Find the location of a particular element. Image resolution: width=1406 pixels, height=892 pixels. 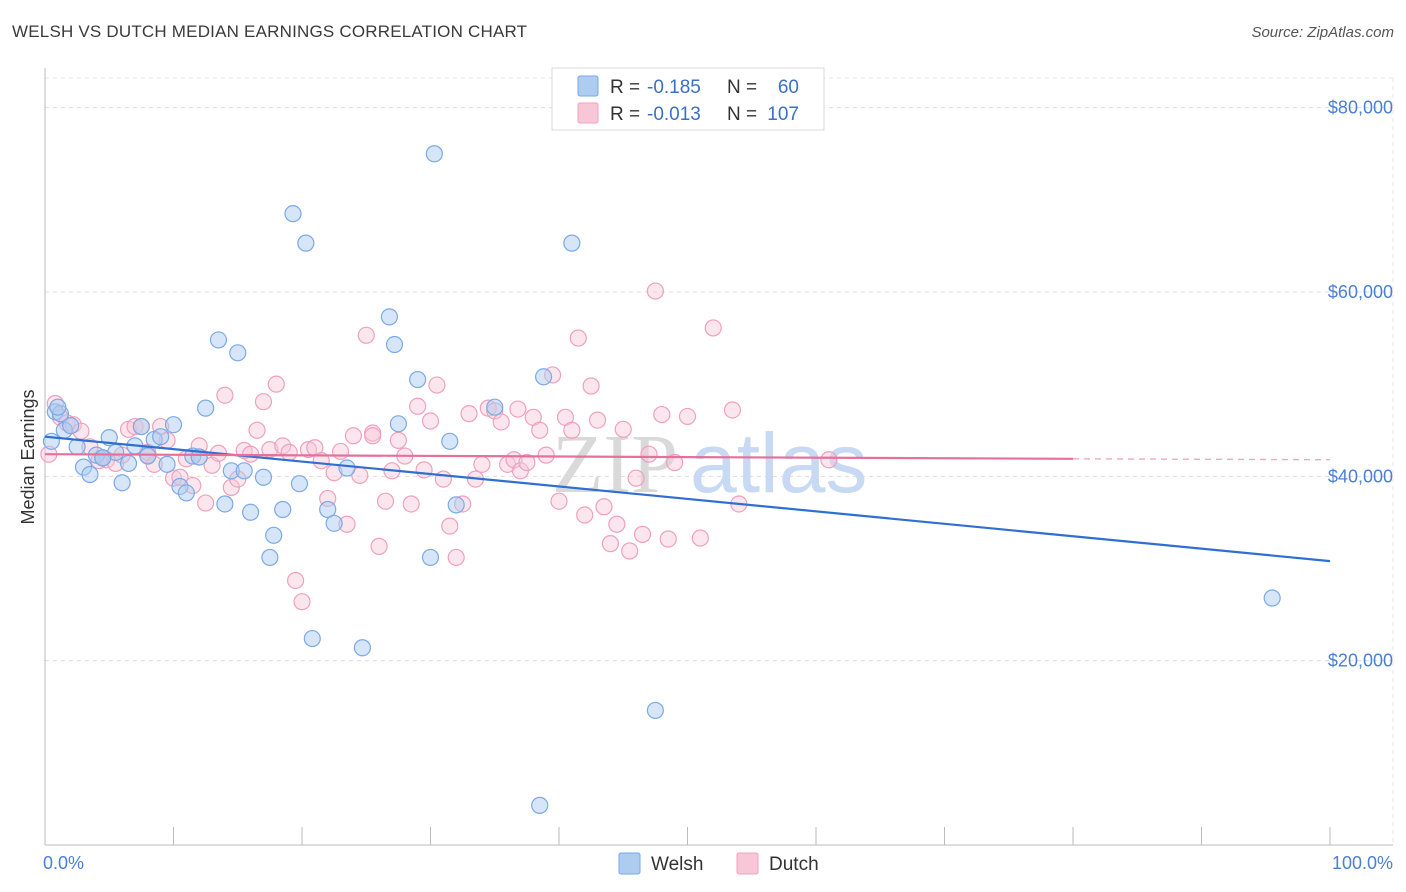

source-label: Source: ZipAtlas.com is located at coordinates (1322, 32).